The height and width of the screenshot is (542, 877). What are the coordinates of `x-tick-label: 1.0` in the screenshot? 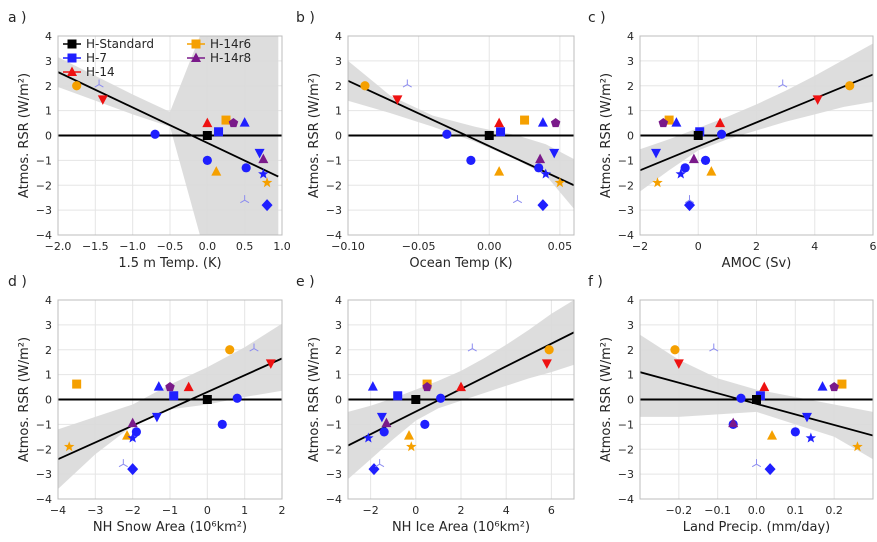 It's located at (282, 246).